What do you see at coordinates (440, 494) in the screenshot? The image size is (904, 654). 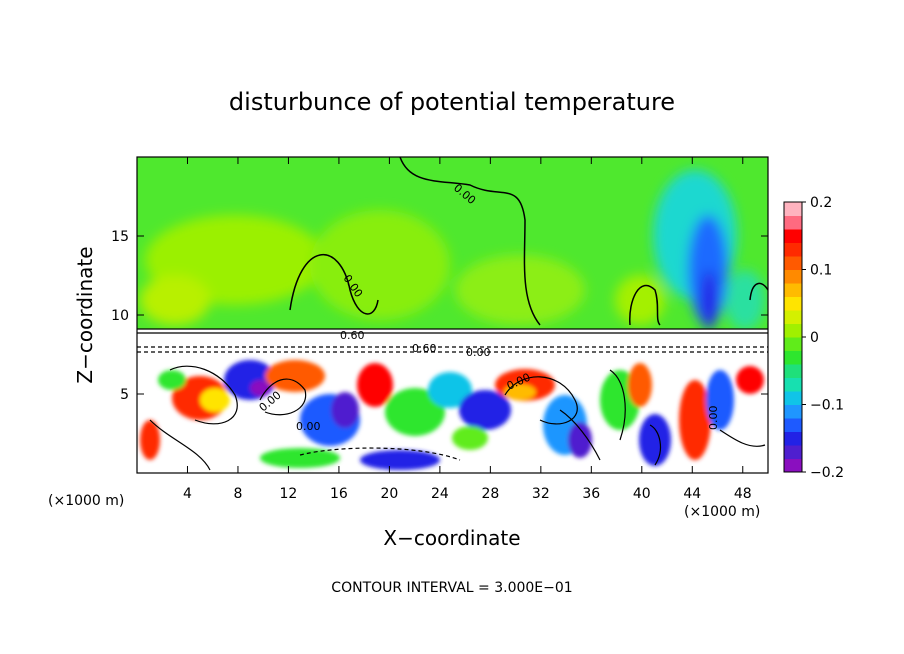 I see `x-tick-label: 24` at bounding box center [440, 494].